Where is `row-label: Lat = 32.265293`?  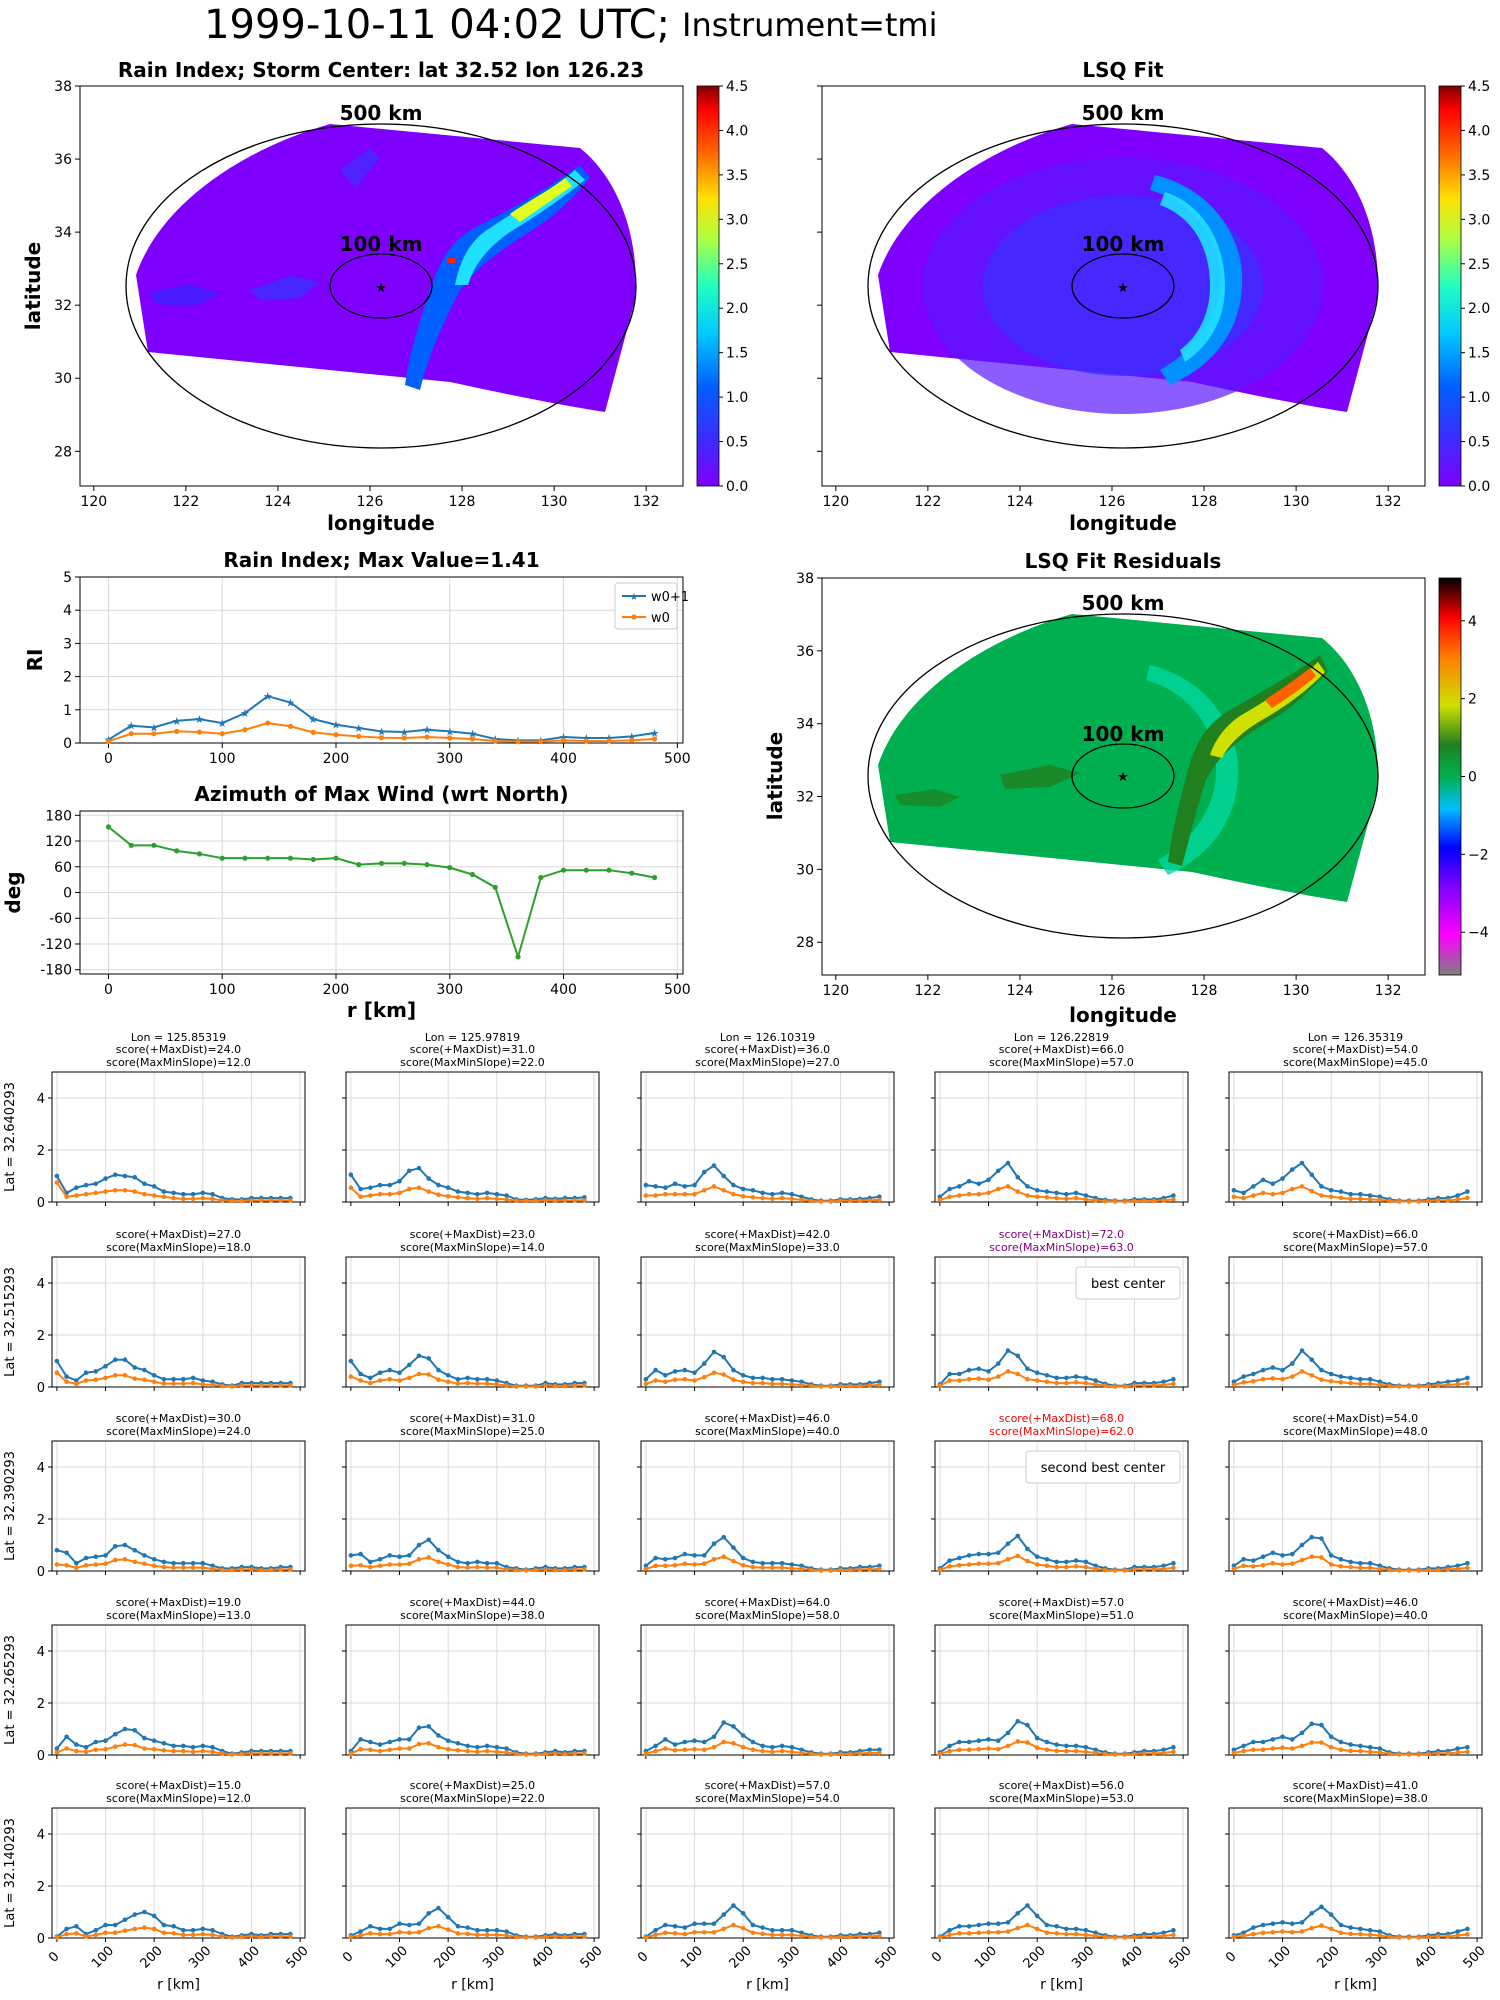
row-label: Lat = 32.265293 is located at coordinates (10, 1690).